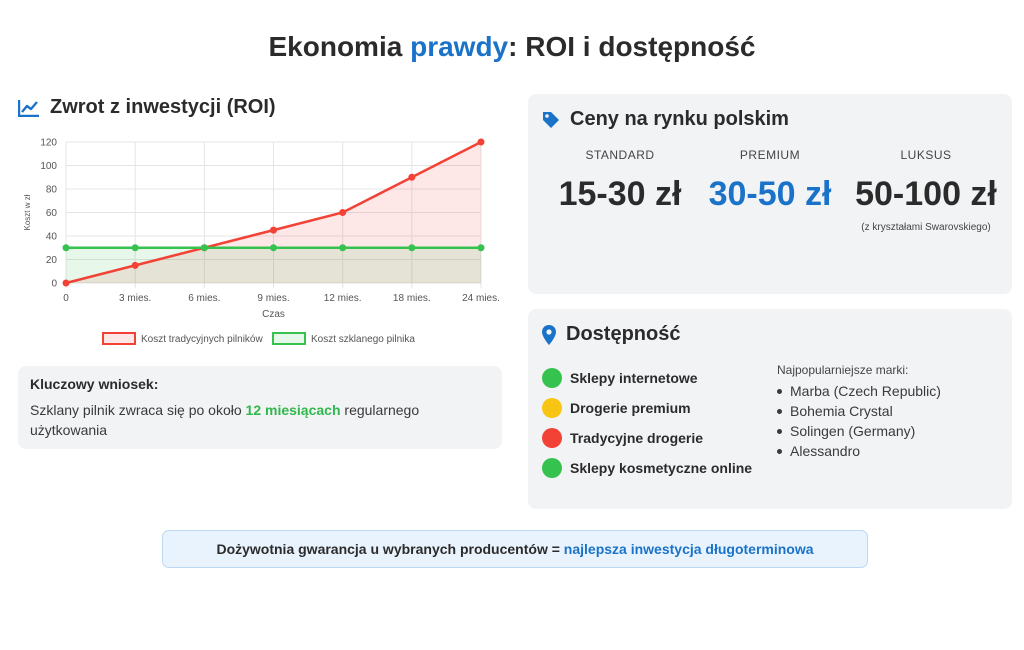 This screenshot has width=1024, height=650. I want to click on y-tick-label: 20, so click(52, 260).